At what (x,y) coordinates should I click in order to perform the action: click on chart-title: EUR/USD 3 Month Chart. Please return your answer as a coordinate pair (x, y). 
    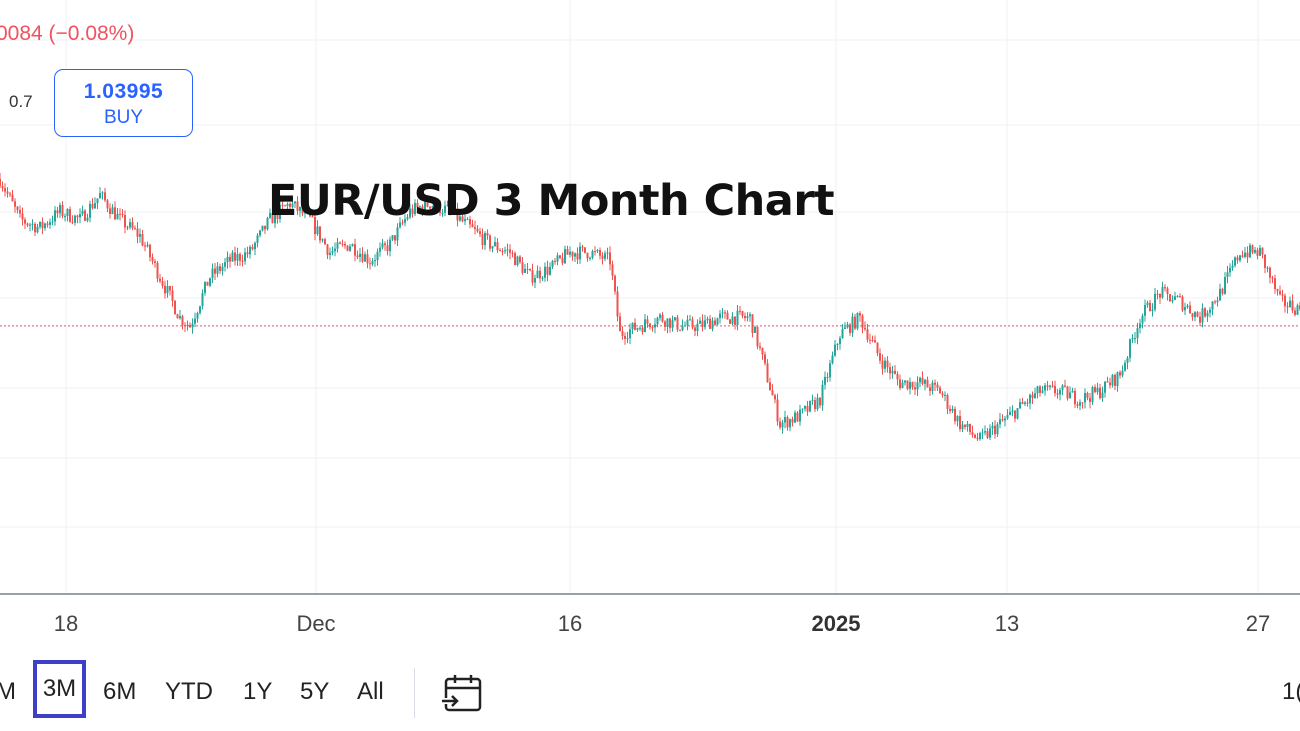
    Looking at the image, I should click on (551, 201).